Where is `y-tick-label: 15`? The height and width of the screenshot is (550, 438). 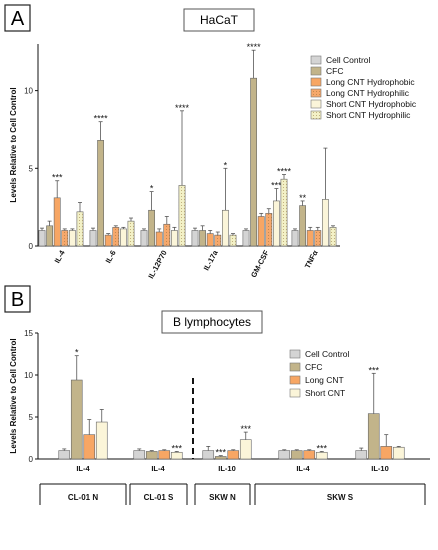 y-tick-label: 15 is located at coordinates (28, 333).